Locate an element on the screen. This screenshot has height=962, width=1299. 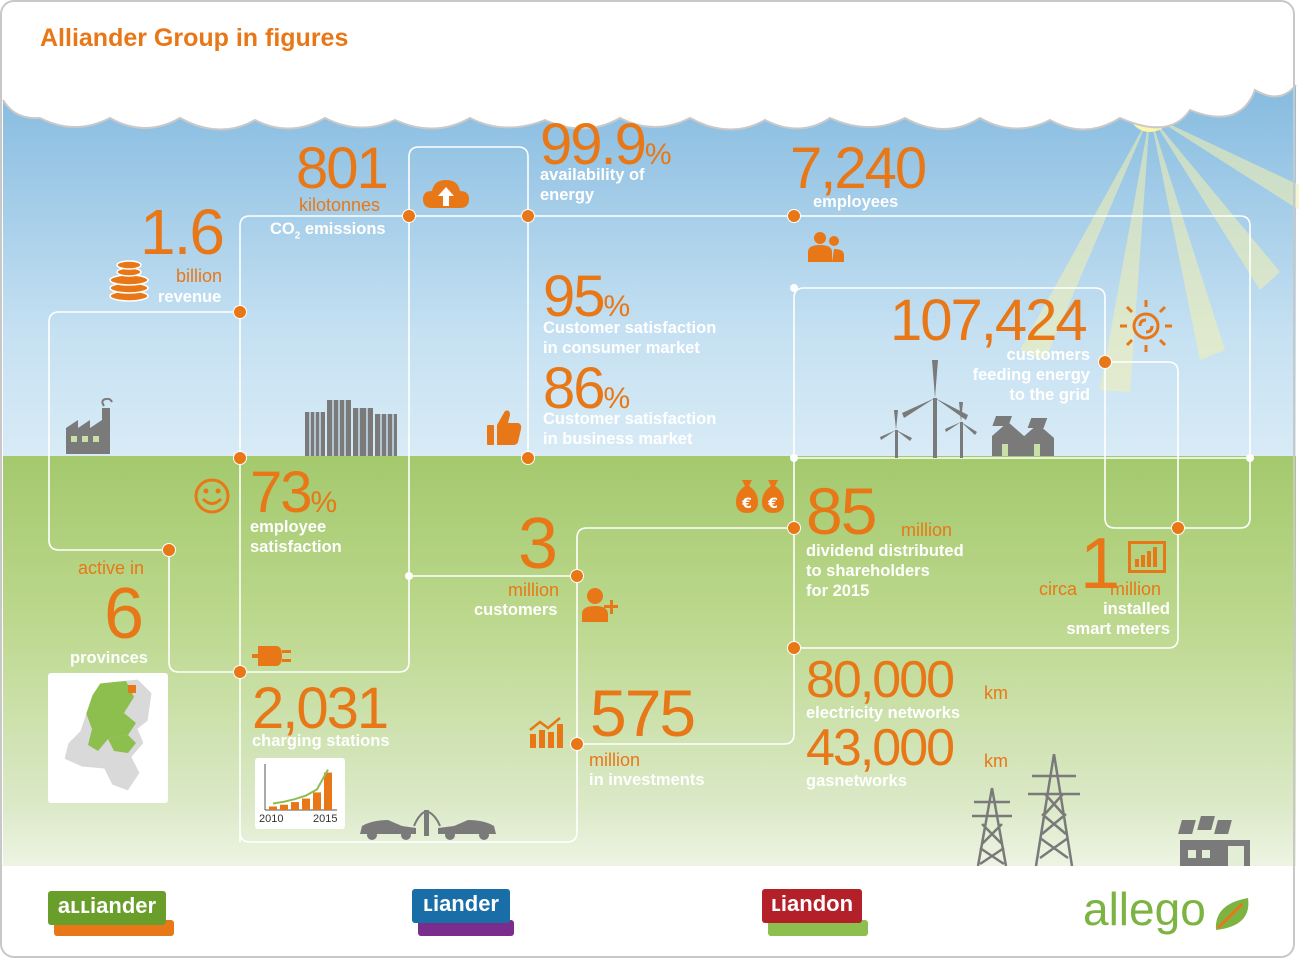
page-title: Alliander Group in figures is located at coordinates (194, 38).